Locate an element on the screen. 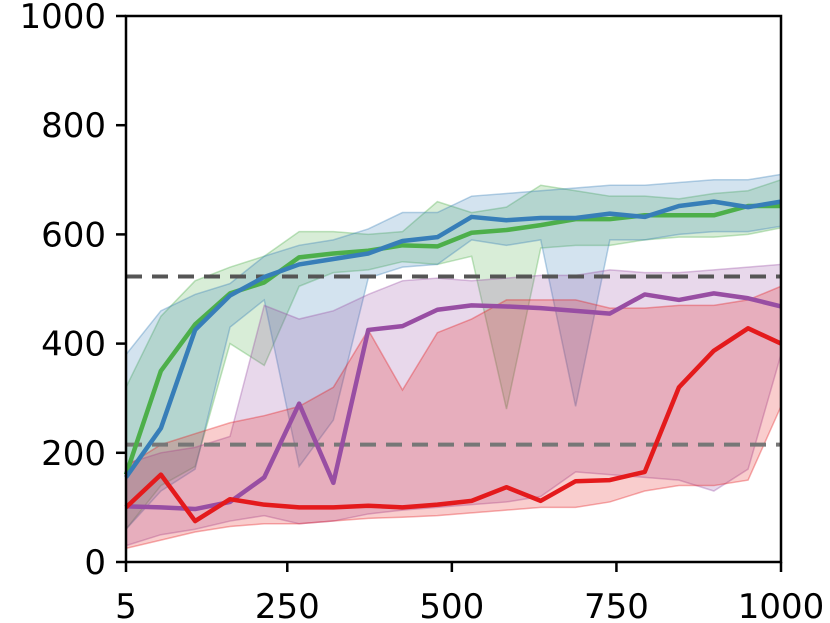  x-tick-label: 1000 is located at coordinates (781, 605).